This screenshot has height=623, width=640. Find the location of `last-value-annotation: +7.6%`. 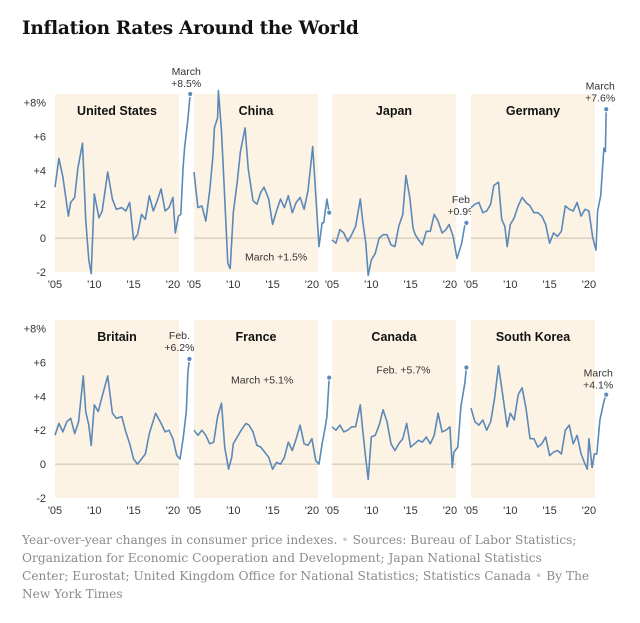

last-value-annotation: +7.6% is located at coordinates (600, 98).